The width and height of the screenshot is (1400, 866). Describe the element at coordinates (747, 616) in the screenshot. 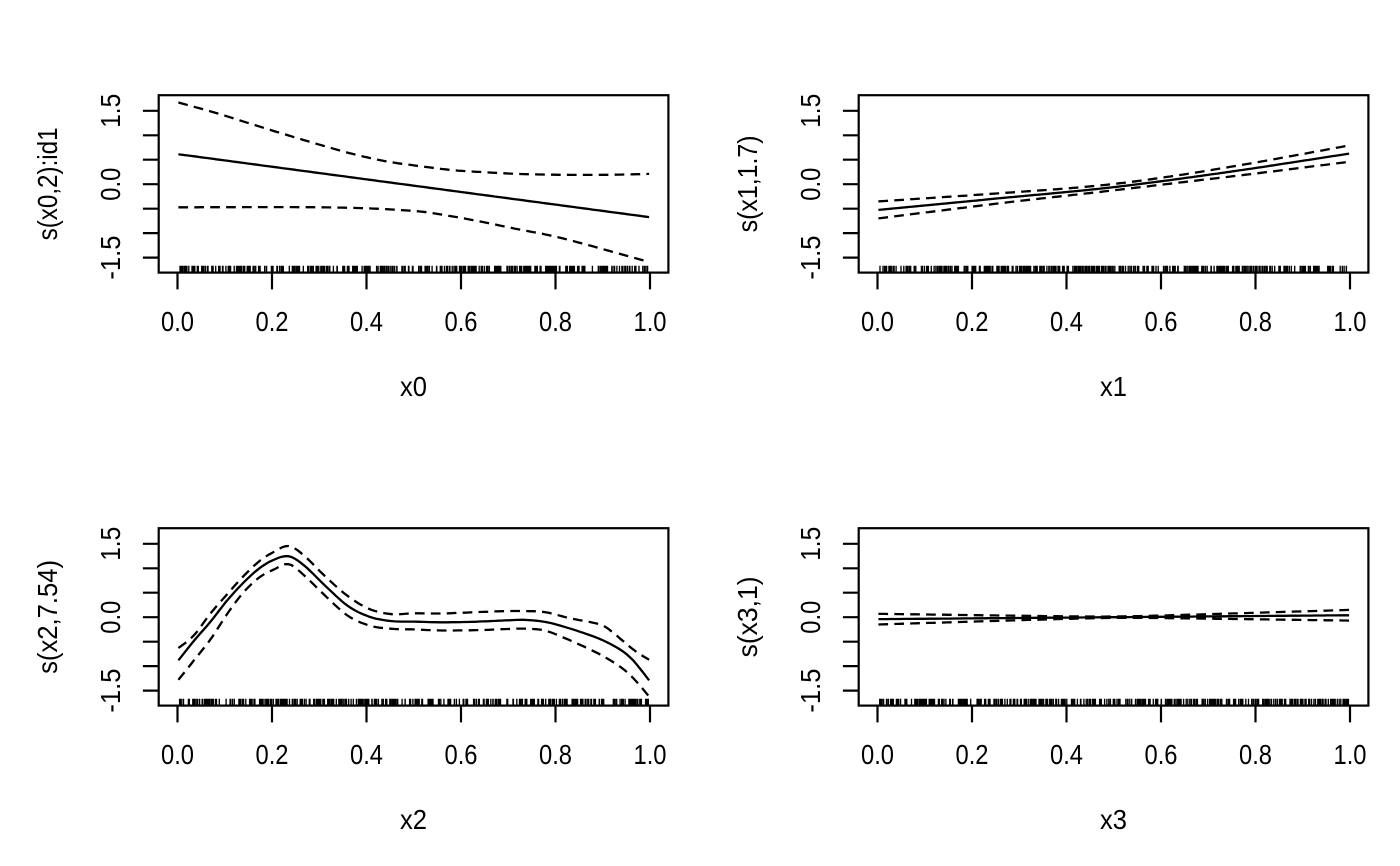

I see `svg-text: s(x3,1)` at that location.